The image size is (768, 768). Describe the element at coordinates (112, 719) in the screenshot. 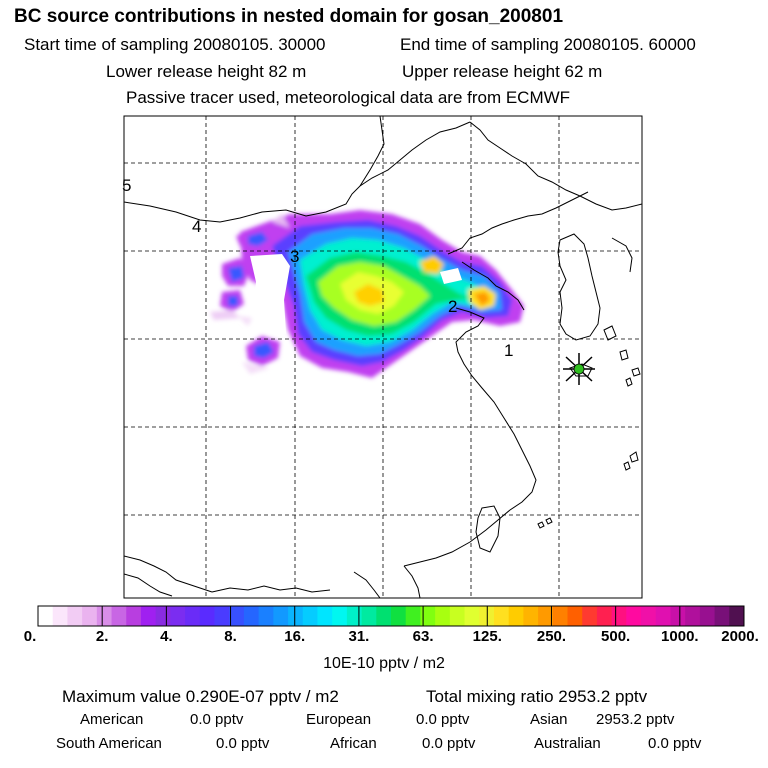

I see `region-name: American` at that location.